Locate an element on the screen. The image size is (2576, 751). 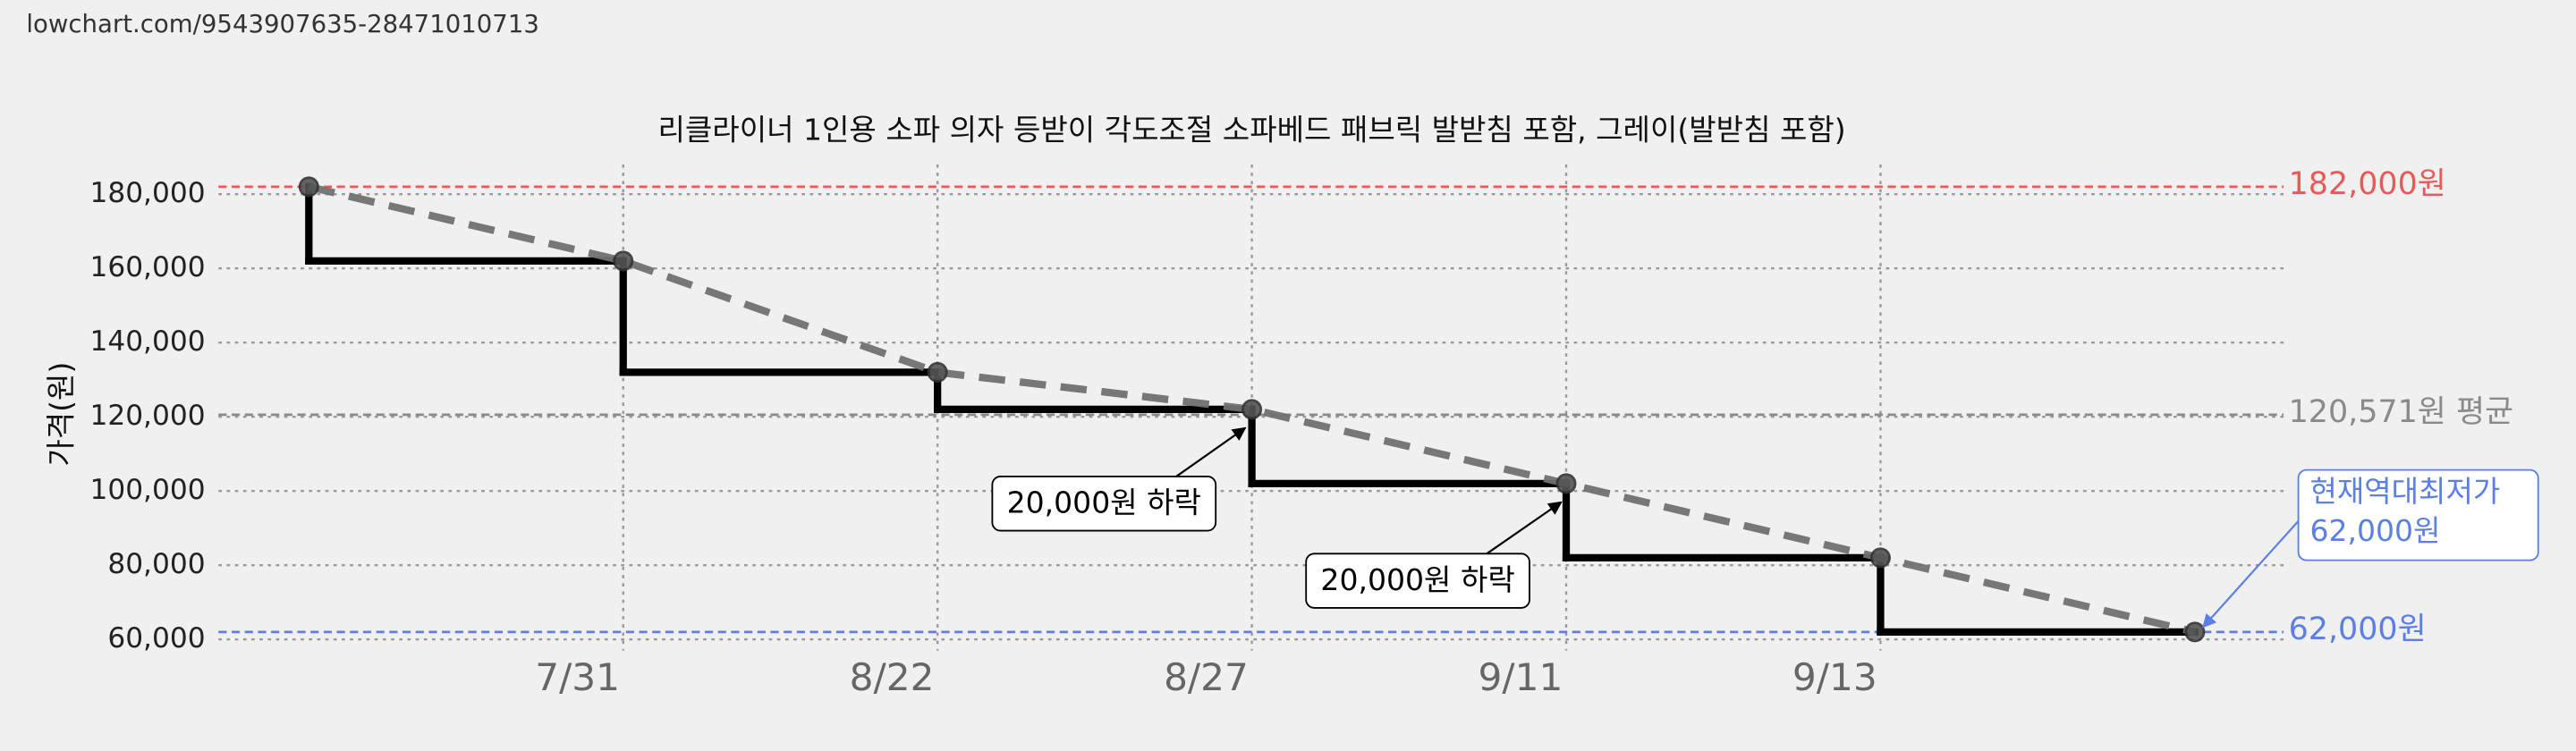
x-tick-label: 8/22 is located at coordinates (892, 677).